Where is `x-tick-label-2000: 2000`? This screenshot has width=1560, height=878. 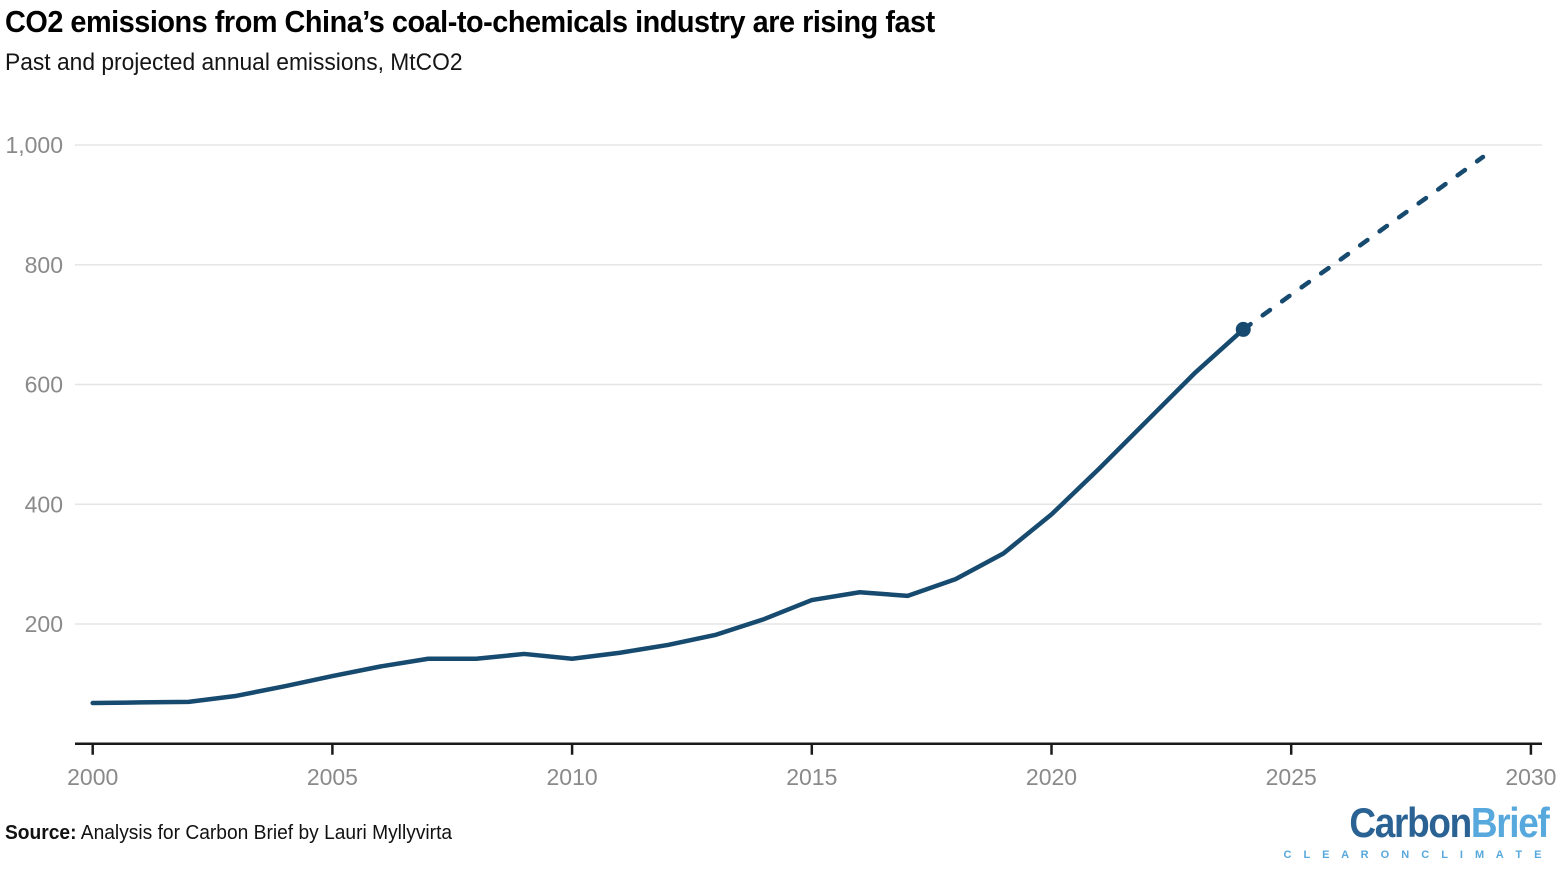
x-tick-label-2000: 2000 is located at coordinates (92, 777).